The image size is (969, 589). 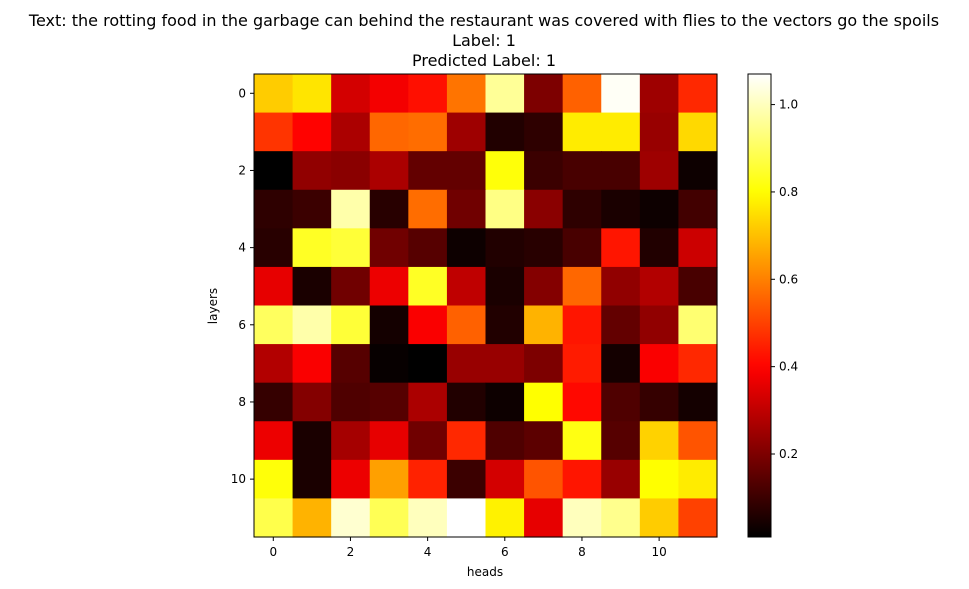 What do you see at coordinates (428, 518) in the screenshot?
I see `heatmap-cell-r11-c4` at bounding box center [428, 518].